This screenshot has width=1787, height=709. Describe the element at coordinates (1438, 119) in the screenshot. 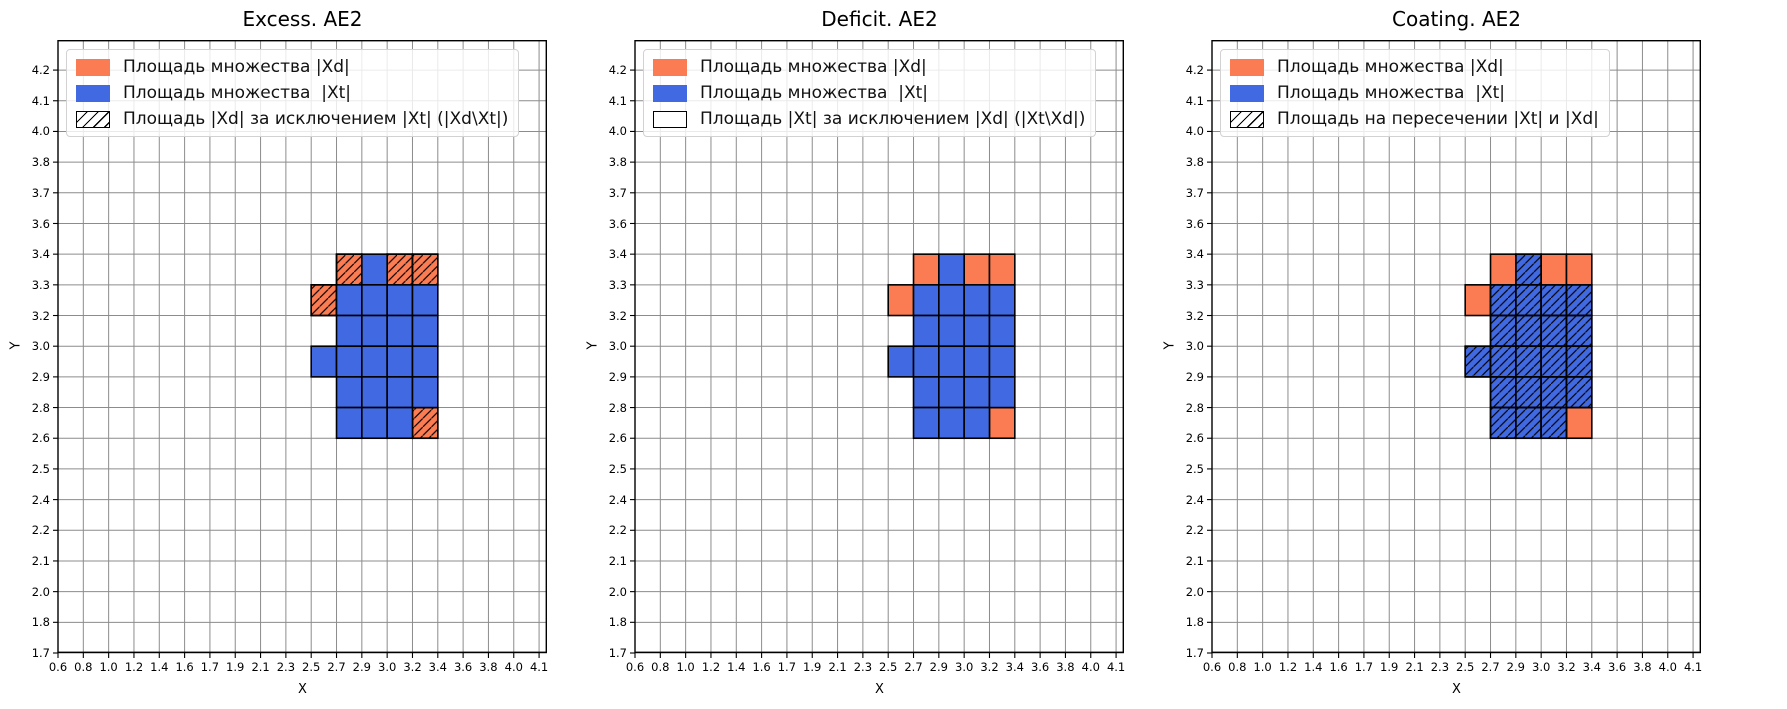

I see `legend-label: Площадь на пересечении |Xt| и |Xd|` at that location.